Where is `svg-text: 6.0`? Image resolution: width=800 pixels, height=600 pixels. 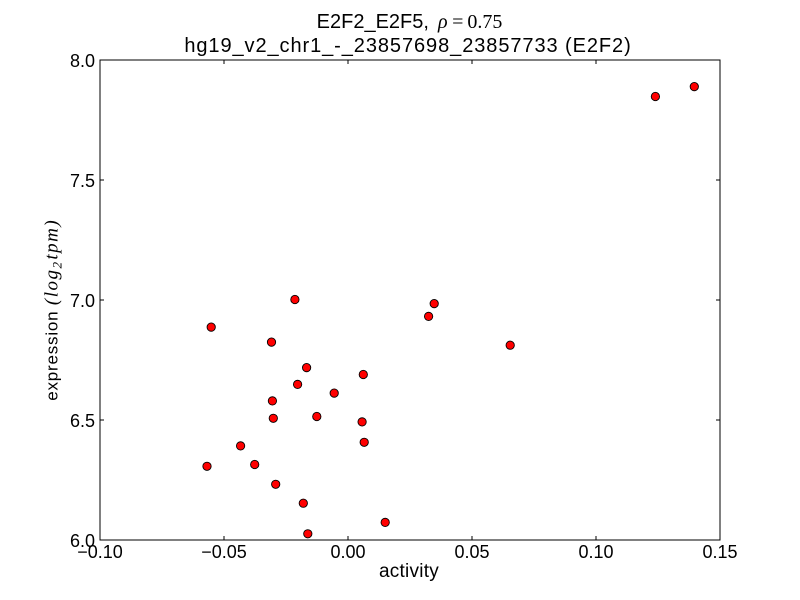 svg-text: 6.0 is located at coordinates (82, 541).